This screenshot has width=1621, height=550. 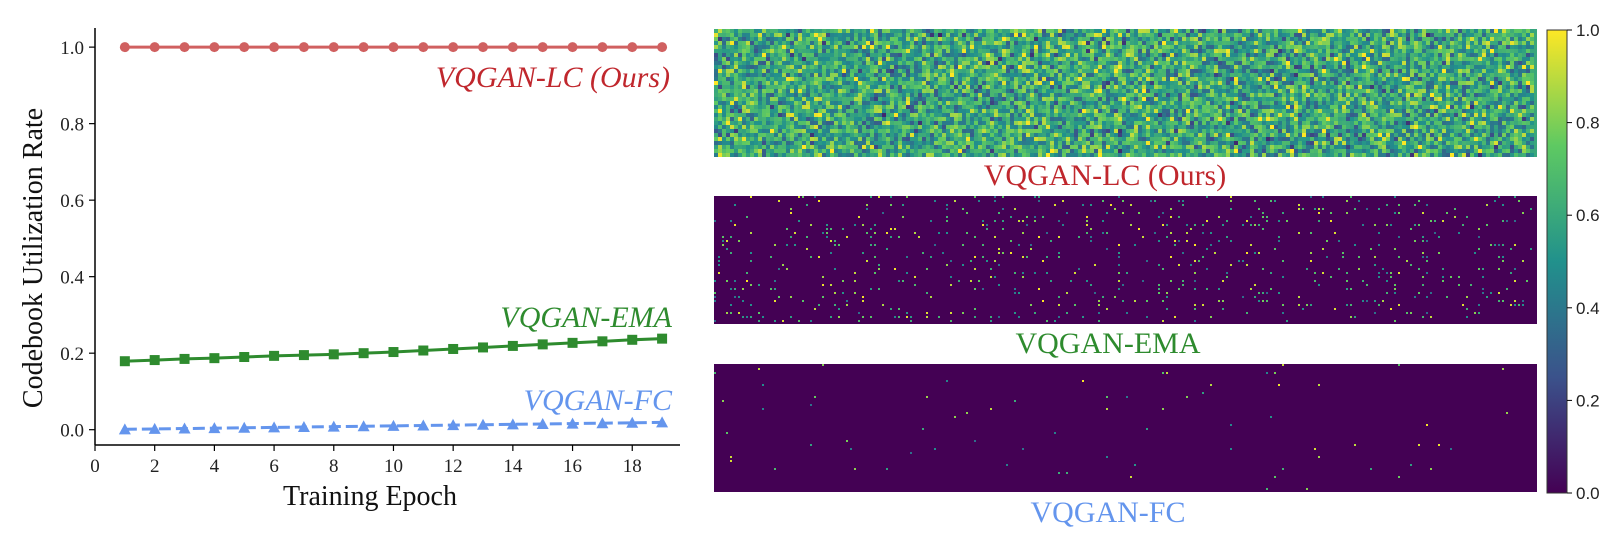 I want to click on series-label-vqgan-ema: VQGAN-EMA, so click(x=586, y=317).